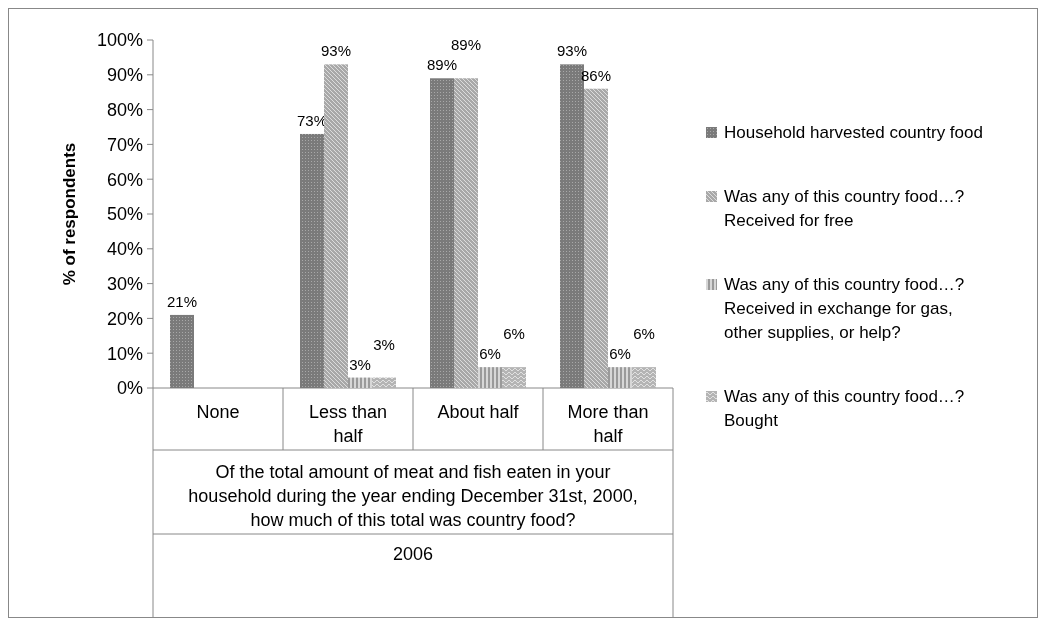 The height and width of the screenshot is (627, 1047). I want to click on y-tick-label: 80%, so click(124, 109).